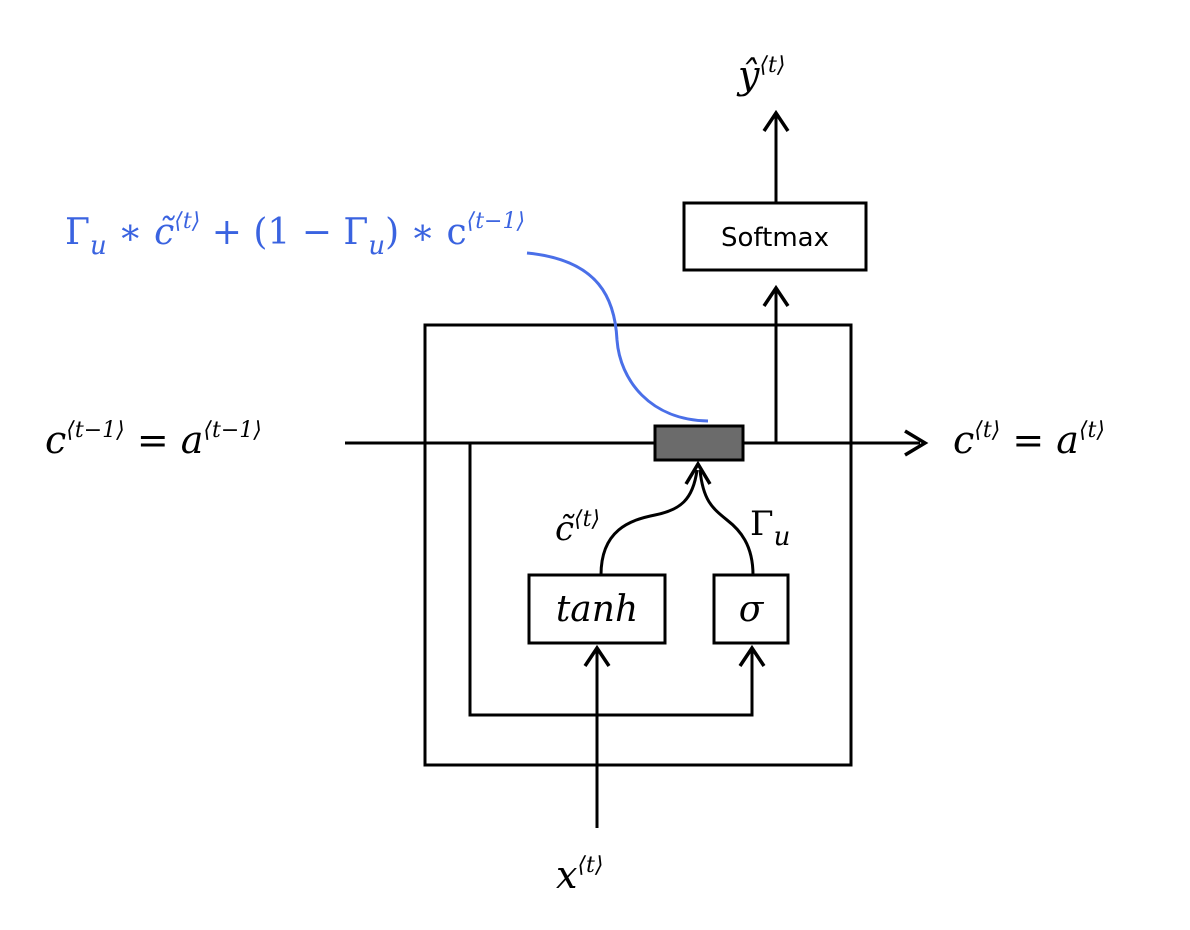 This screenshot has height=930, width=1190. I want to click on y-hat-label: ŷ⟨t⟩, so click(760, 75).